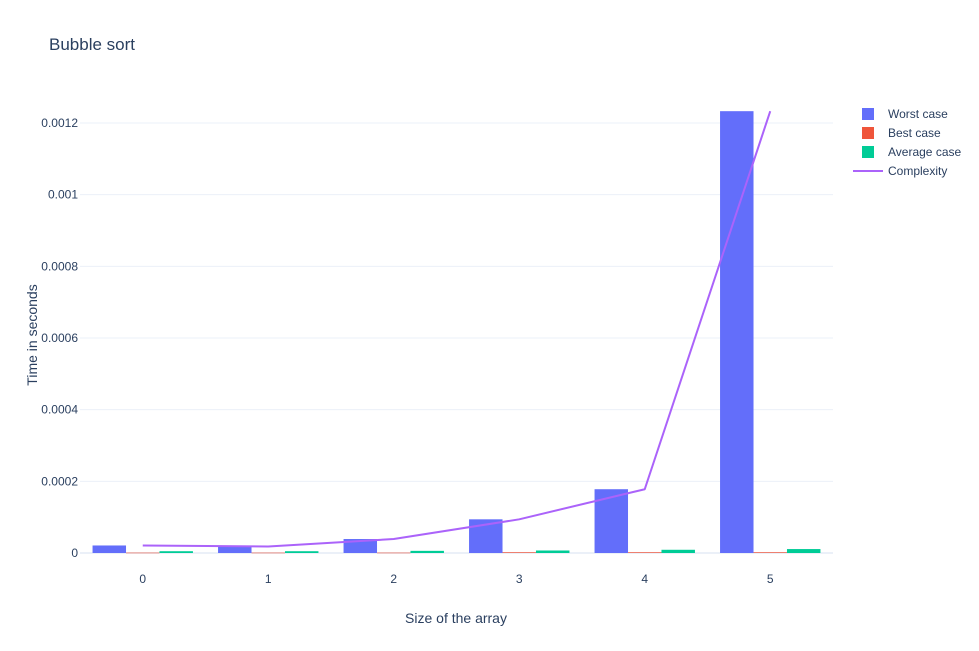 This screenshot has width=979, height=651. Describe the element at coordinates (59, 266) in the screenshot. I see `y-tick-label: 0.0008` at that location.